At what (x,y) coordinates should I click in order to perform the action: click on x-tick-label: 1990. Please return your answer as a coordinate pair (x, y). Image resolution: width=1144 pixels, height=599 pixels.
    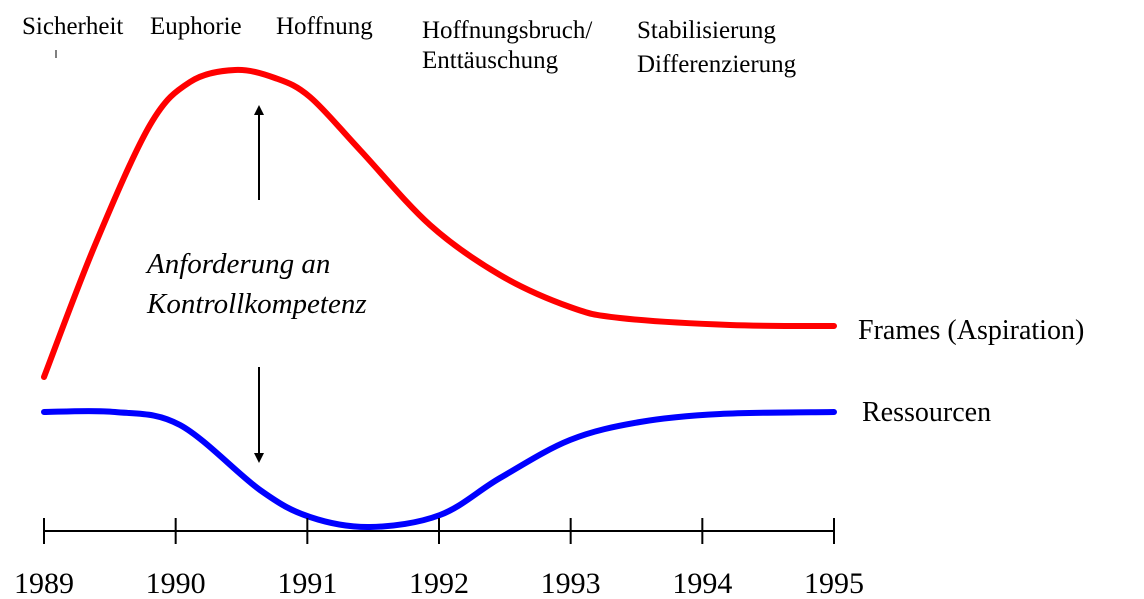
    Looking at the image, I should click on (176, 583).